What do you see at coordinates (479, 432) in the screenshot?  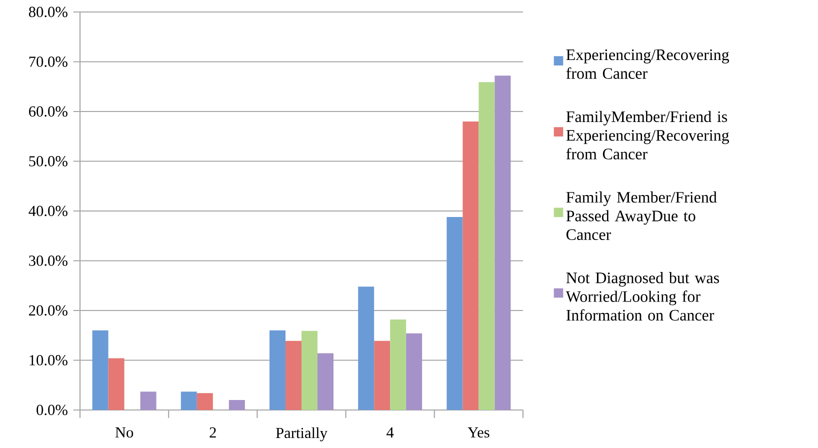 I see `x-tick-label: Yes` at bounding box center [479, 432].